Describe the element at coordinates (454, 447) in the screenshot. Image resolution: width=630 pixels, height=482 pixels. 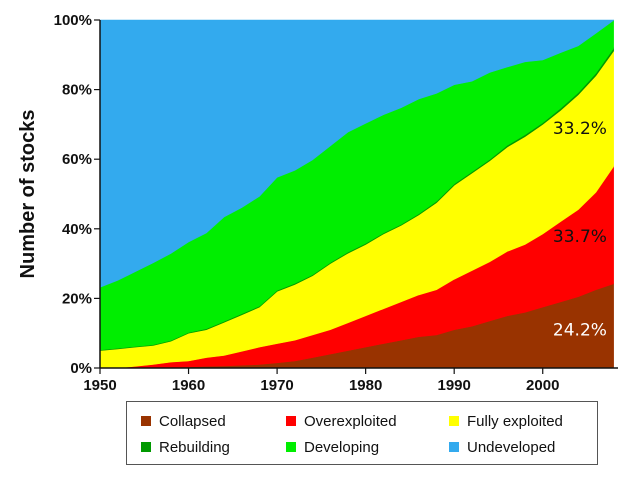
I see `legend-swatch-undeveloped` at that location.